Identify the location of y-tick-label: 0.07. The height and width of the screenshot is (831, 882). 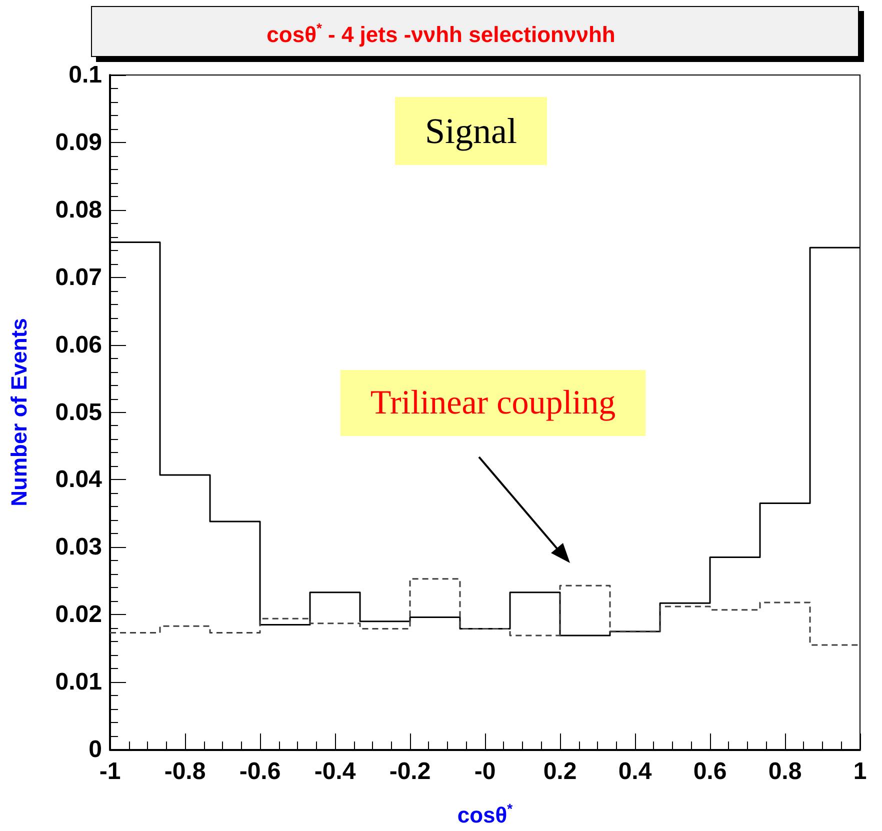
(78, 277).